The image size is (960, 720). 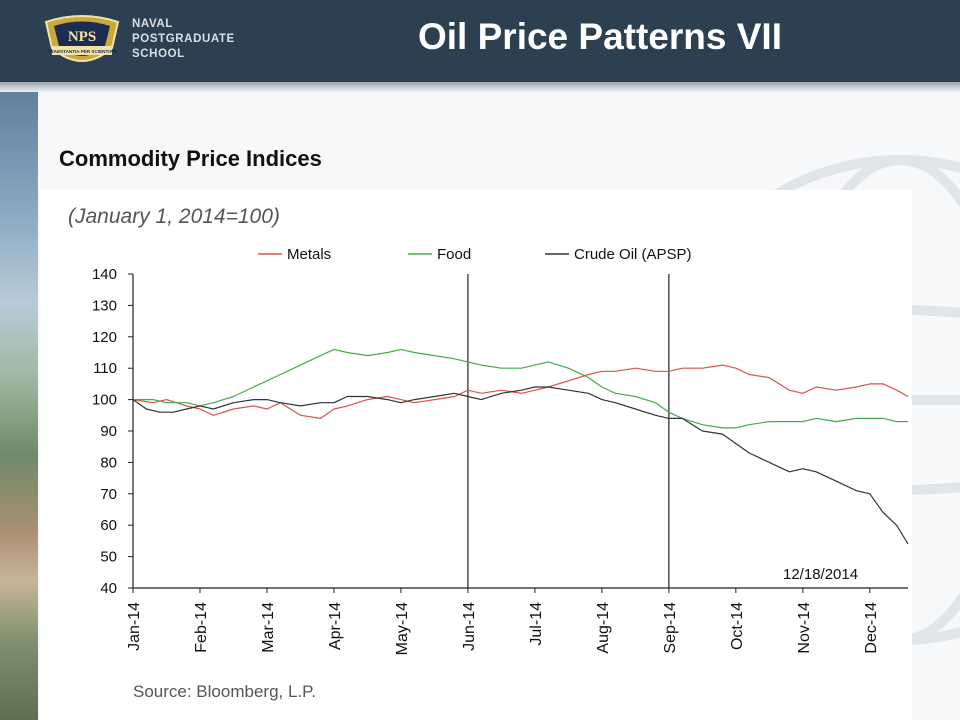 I want to click on logo-line-2: POSTGRADUATE, so click(x=183, y=39).